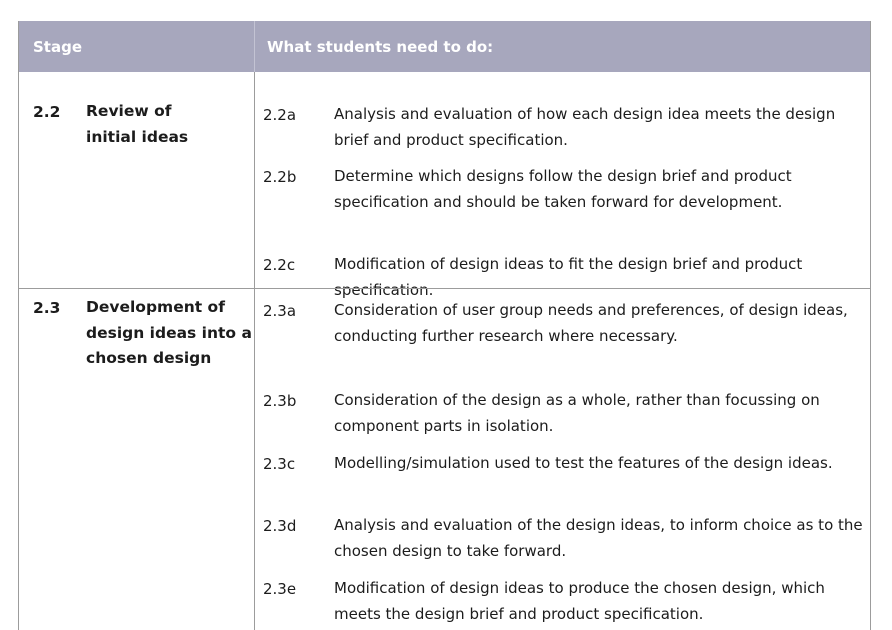 Image resolution: width=892 pixels, height=630 pixels. I want to click on column-divider, so click(254, 325).